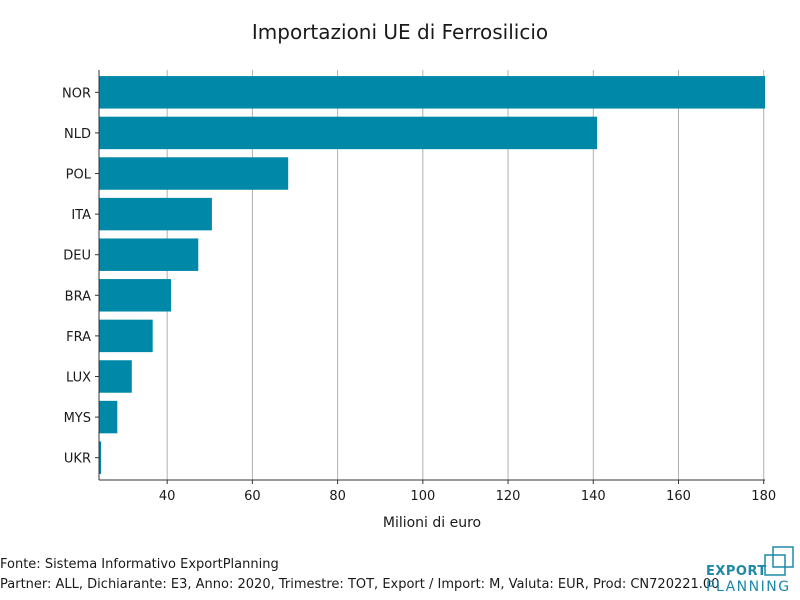 The height and width of the screenshot is (600, 800). Describe the element at coordinates (678, 496) in the screenshot. I see `x-tick-label: 160` at that location.